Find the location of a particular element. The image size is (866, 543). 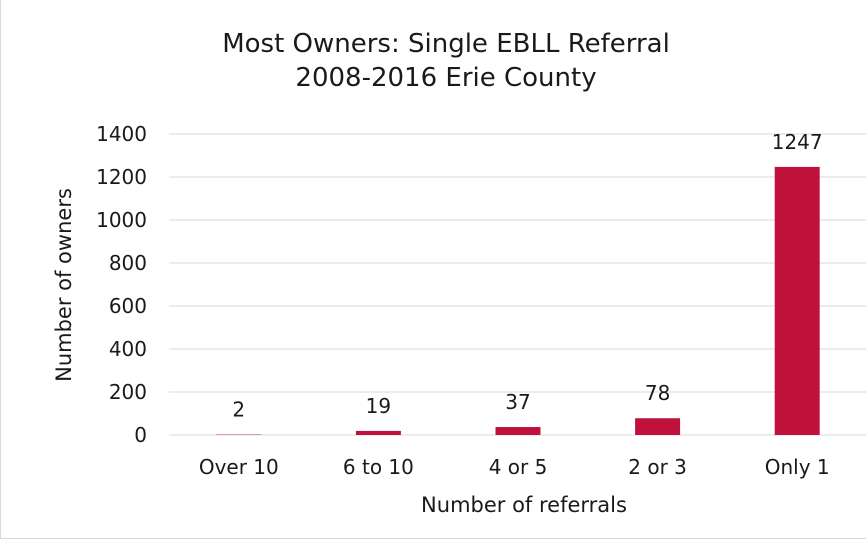

y-tick-label: 1000 is located at coordinates (121, 220).